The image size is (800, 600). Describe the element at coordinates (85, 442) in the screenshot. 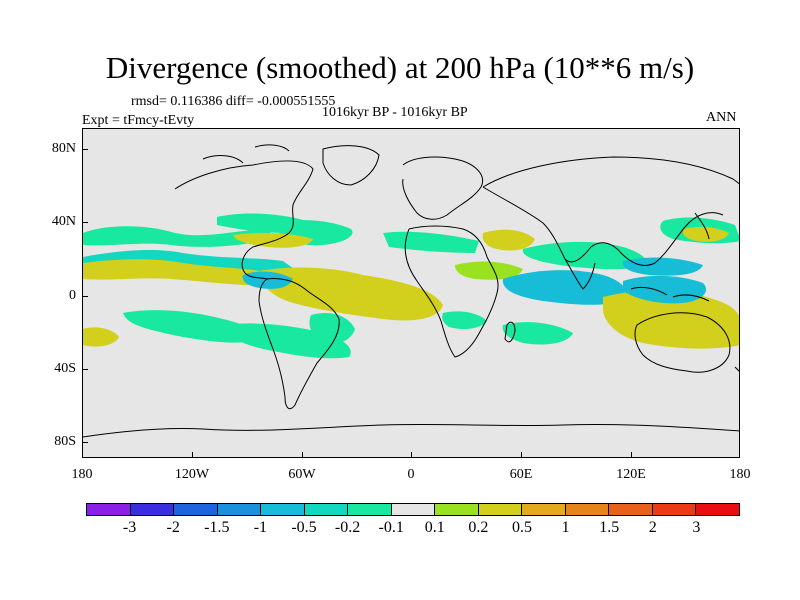

I see `tick-80s-mark` at that location.